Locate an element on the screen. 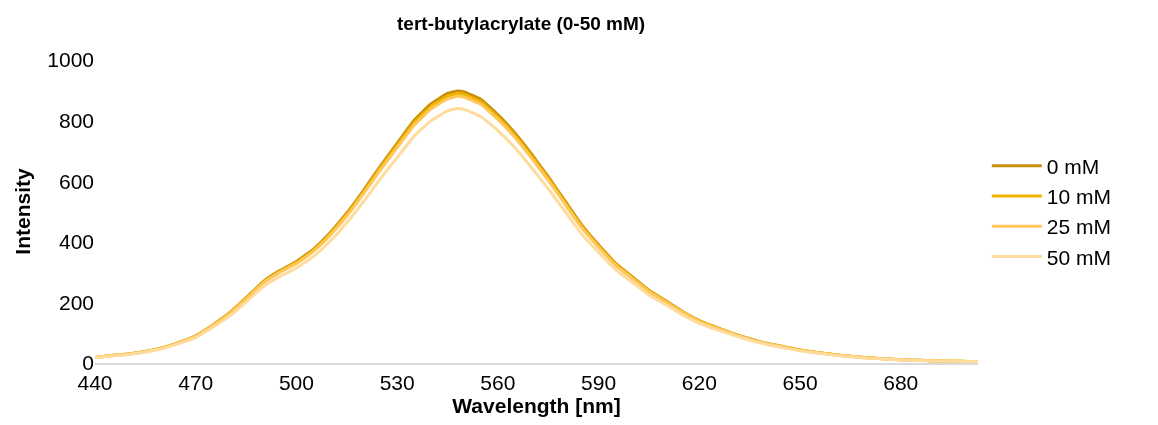  x-tick-label: 500 is located at coordinates (296, 383).